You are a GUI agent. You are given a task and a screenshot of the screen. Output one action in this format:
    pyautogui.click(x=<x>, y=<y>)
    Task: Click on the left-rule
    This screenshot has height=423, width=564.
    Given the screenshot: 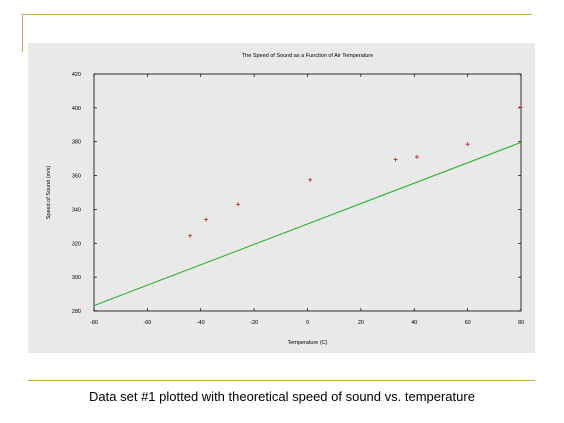 What is the action you would take?
    pyautogui.click(x=22, y=33)
    